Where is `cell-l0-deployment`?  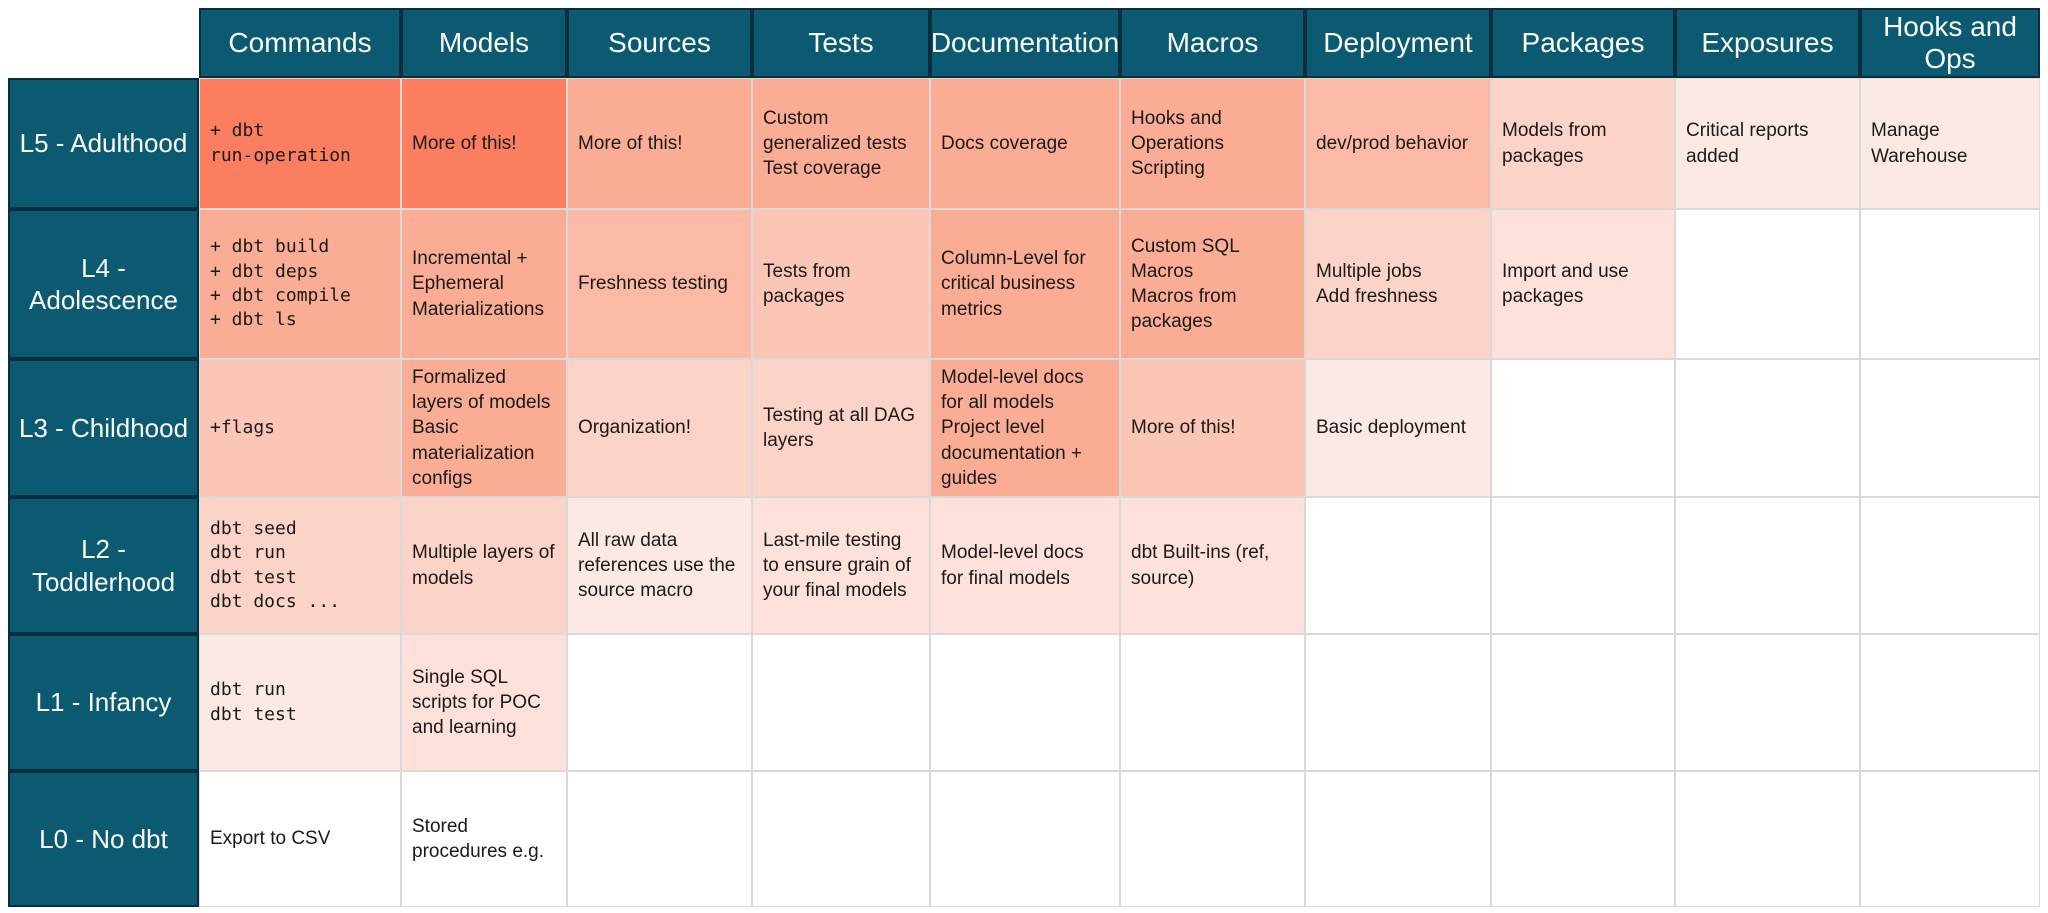
cell-l0-deployment is located at coordinates (1398, 839).